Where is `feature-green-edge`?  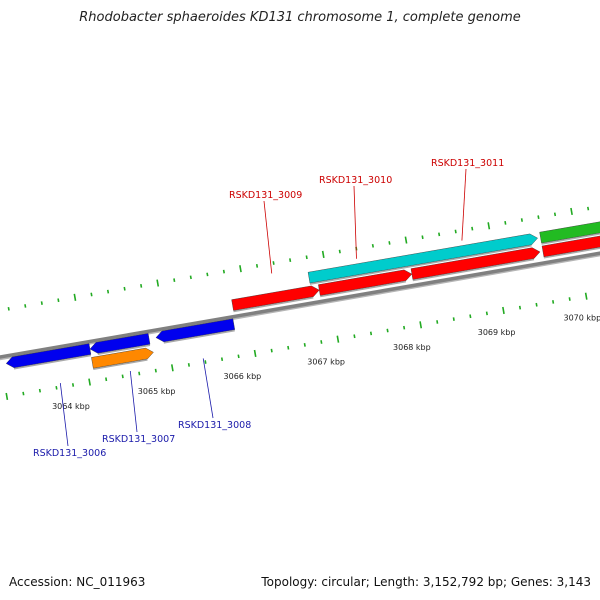
feature-green-edge is located at coordinates (570, 239).